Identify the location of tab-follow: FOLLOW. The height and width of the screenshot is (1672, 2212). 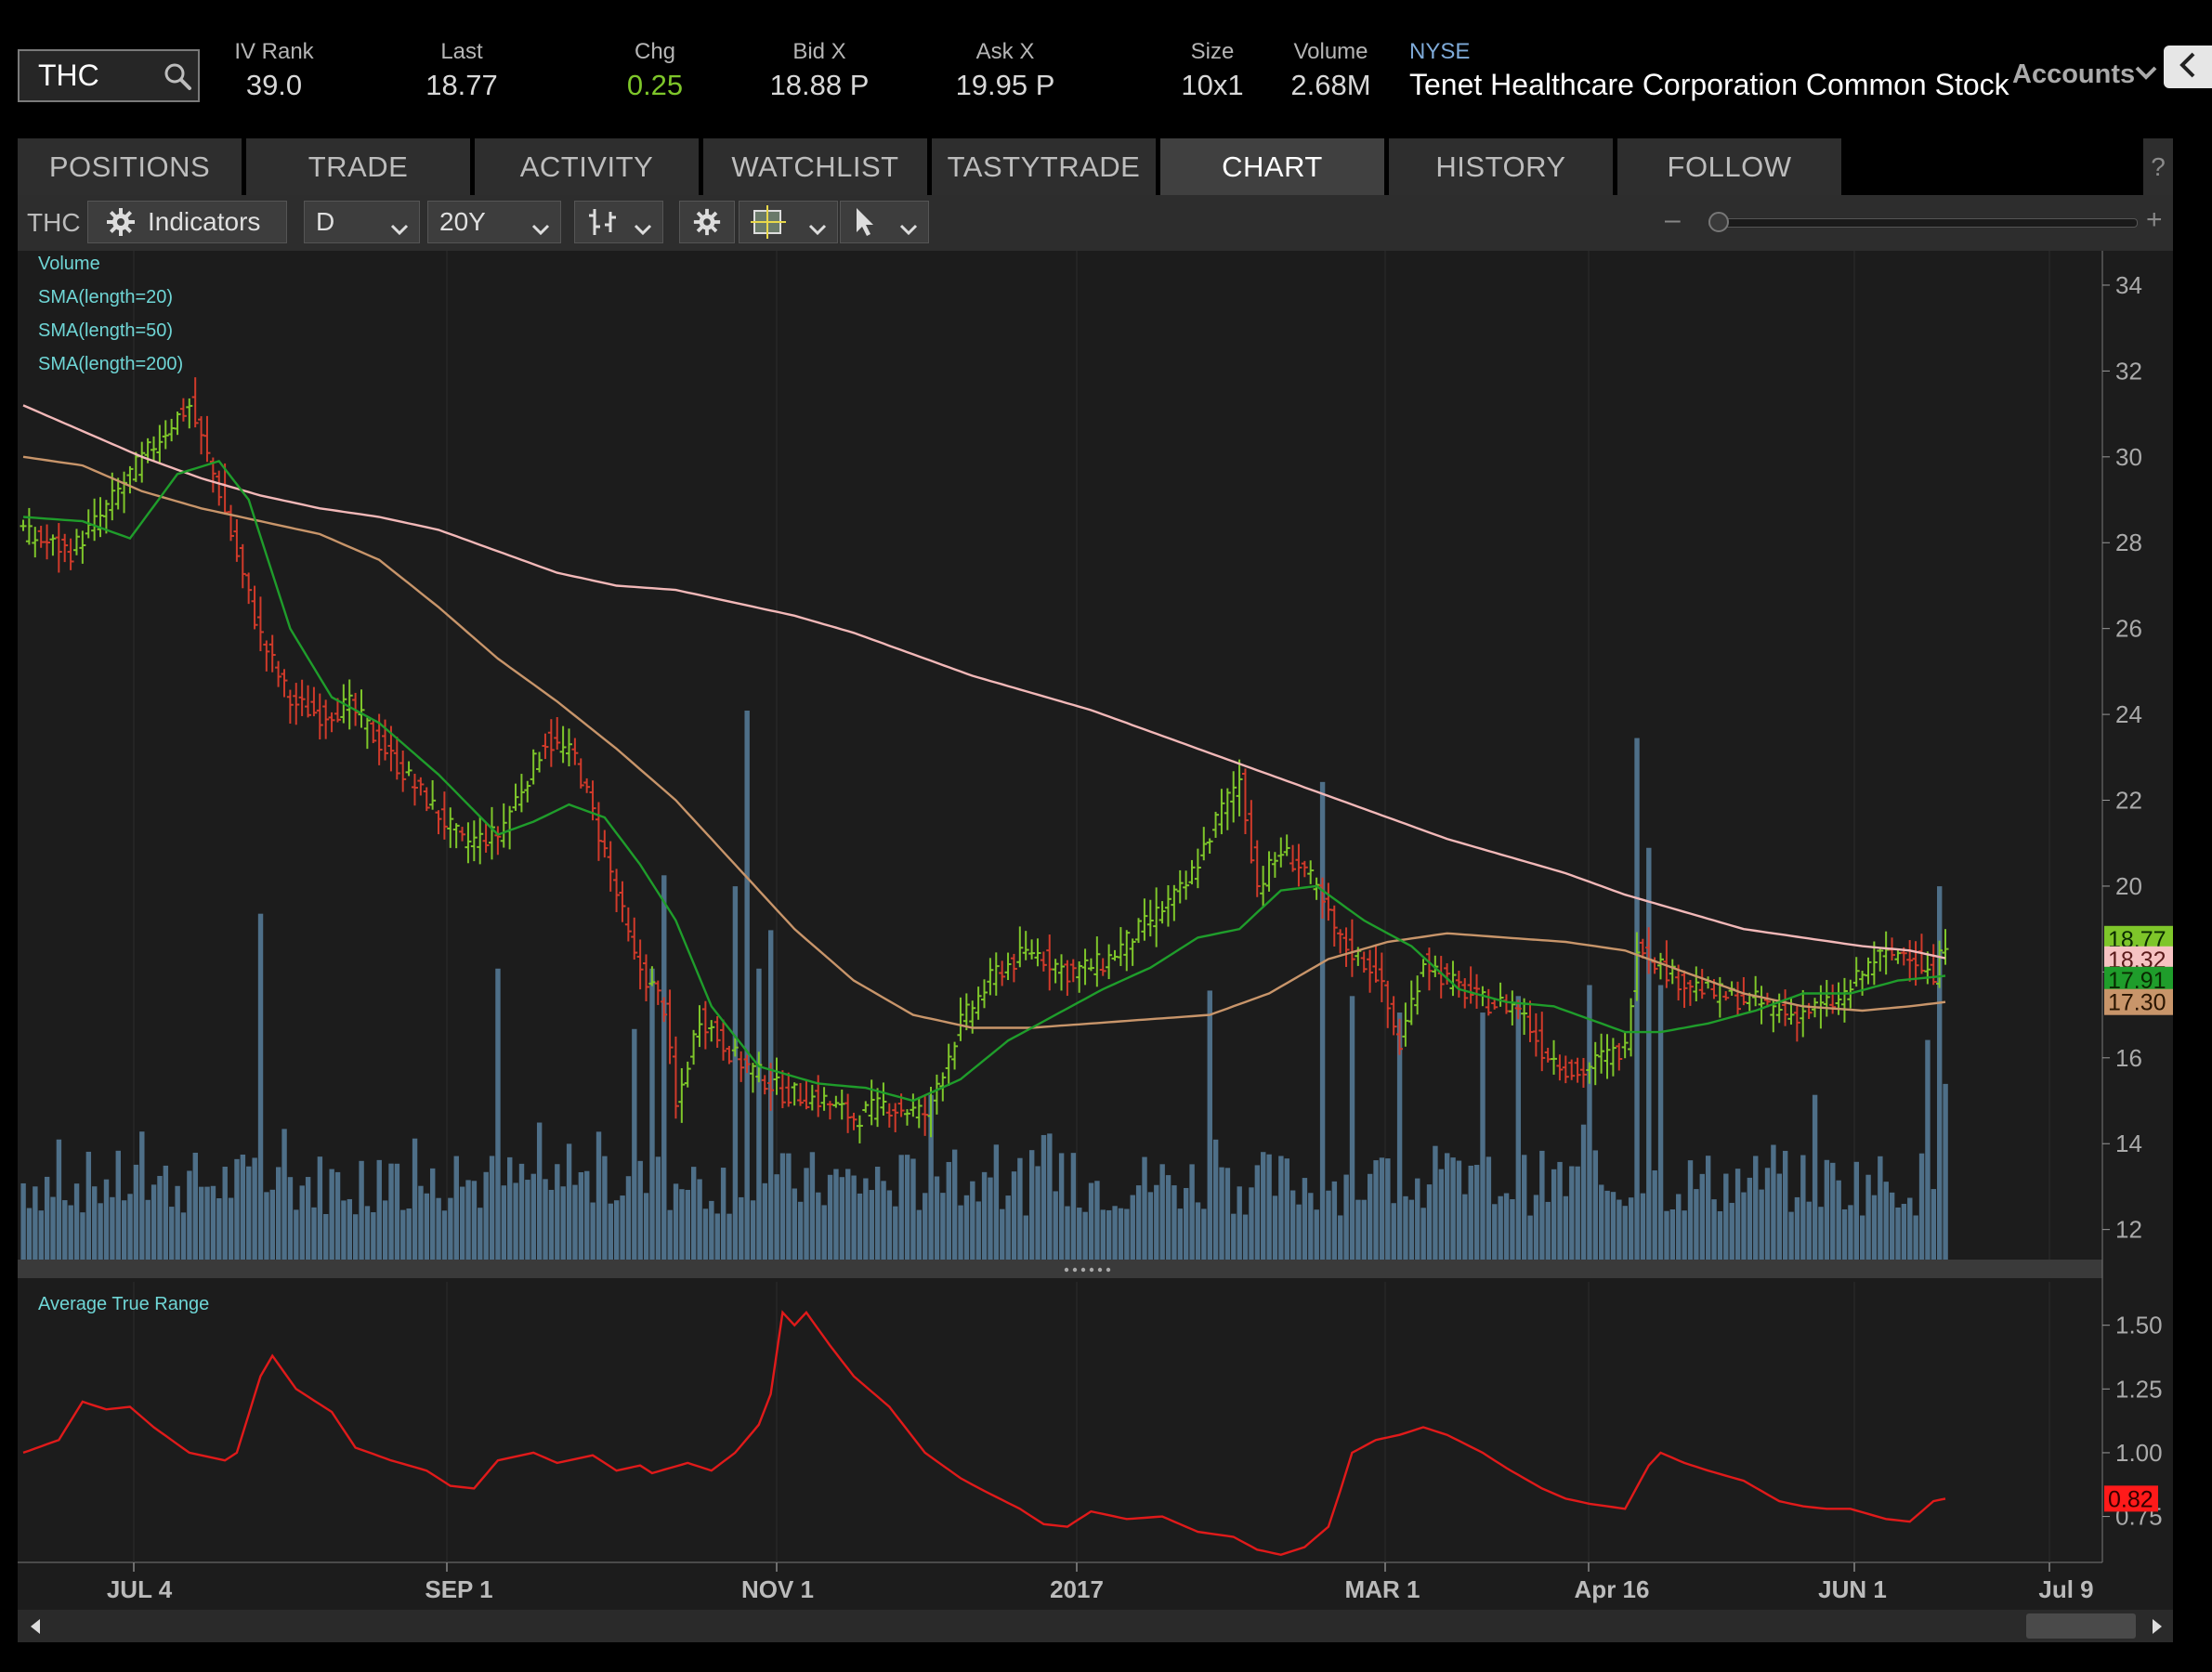
(1729, 166).